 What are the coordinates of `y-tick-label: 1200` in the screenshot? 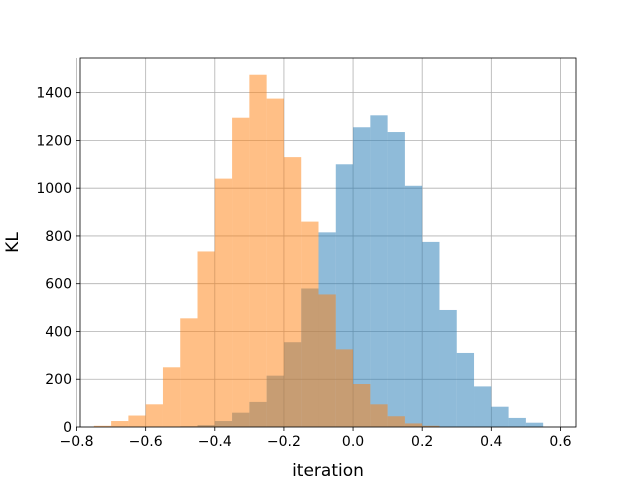 It's located at (54, 141).